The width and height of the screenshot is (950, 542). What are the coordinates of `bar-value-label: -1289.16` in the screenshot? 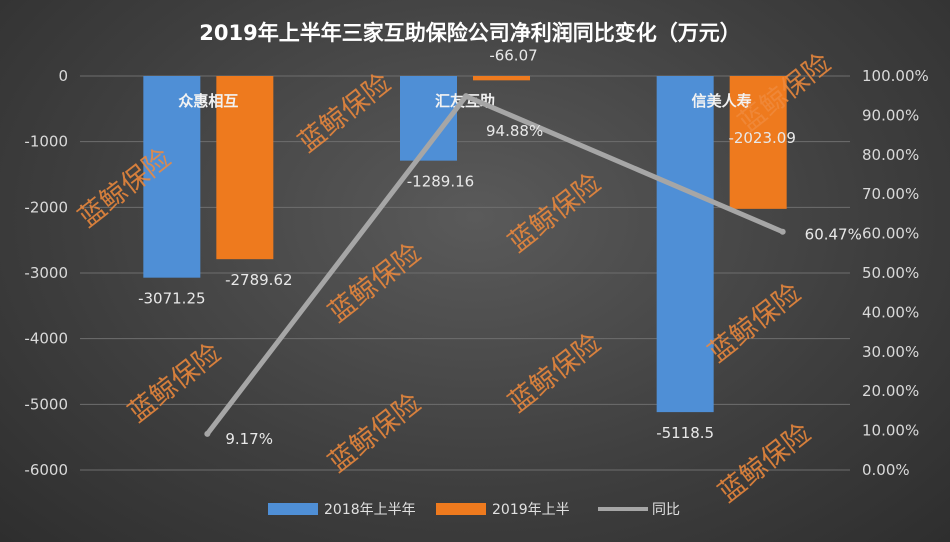 It's located at (440, 182).